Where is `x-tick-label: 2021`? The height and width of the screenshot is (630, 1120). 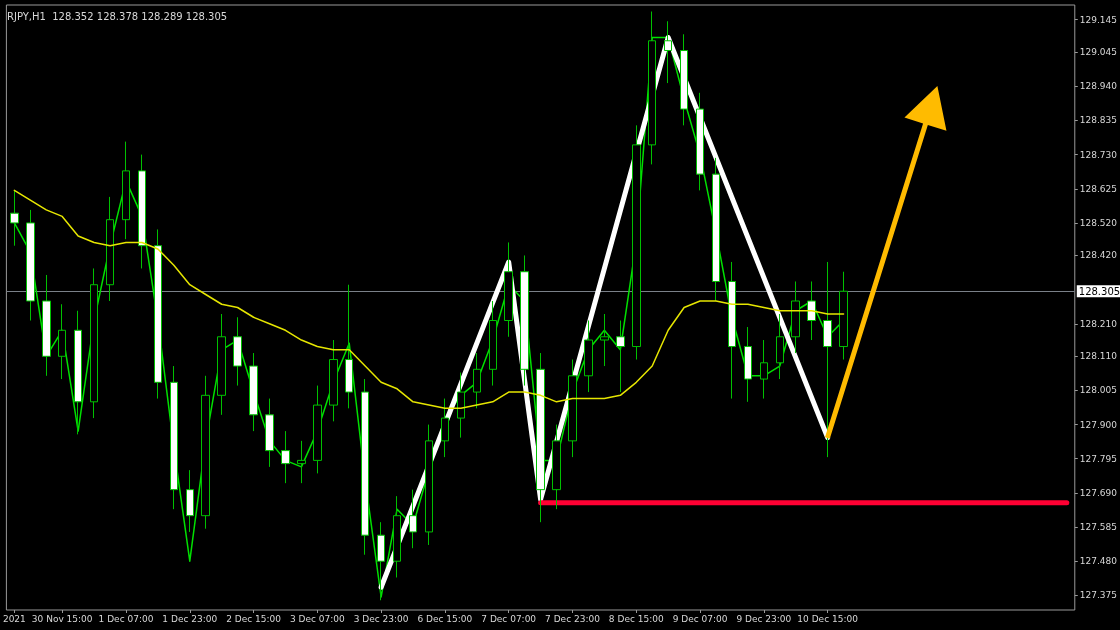 x-tick-label: 2021 is located at coordinates (14, 618).